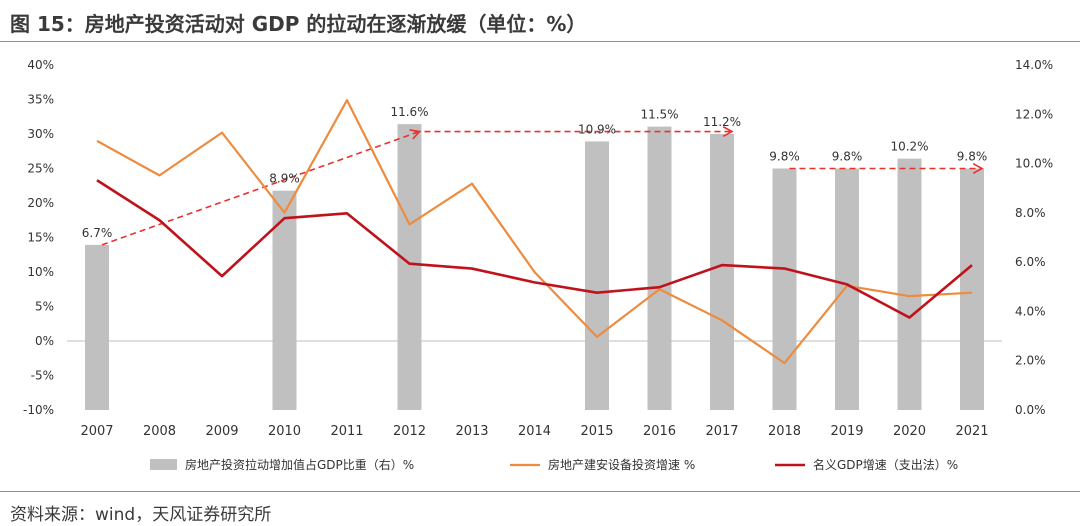 The width and height of the screenshot is (1080, 526). What do you see at coordinates (722, 122) in the screenshot?
I see `bar-value-label: 11.2%` at bounding box center [722, 122].